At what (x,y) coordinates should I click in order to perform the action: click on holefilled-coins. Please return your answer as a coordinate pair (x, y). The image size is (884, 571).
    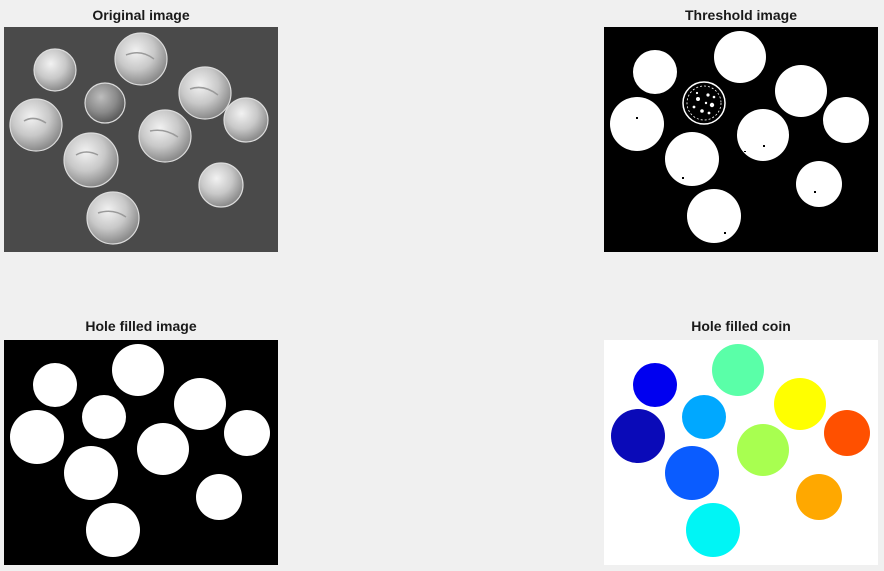
    Looking at the image, I should click on (140, 450).